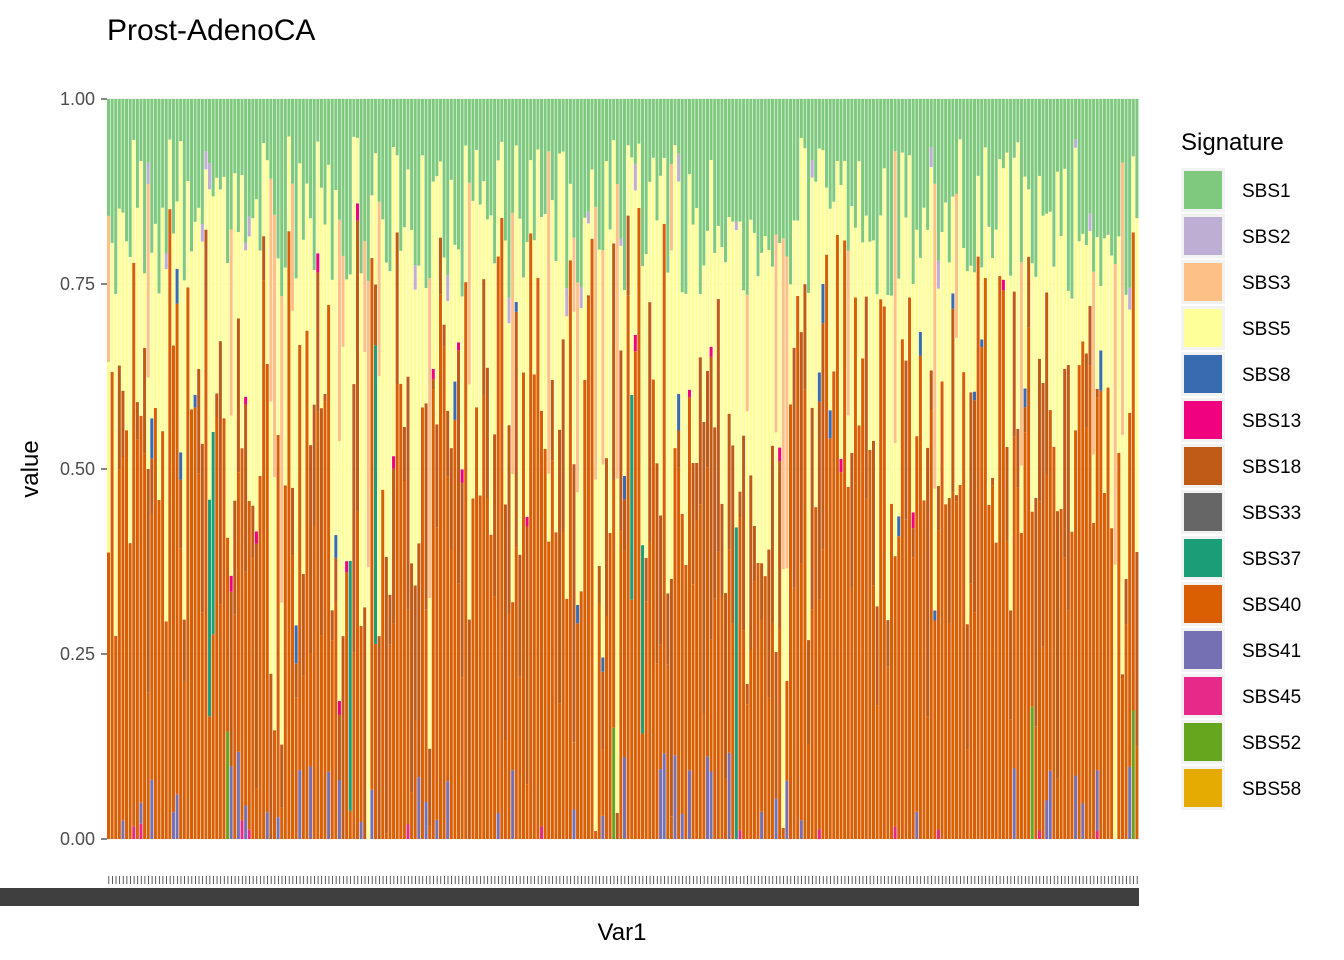 This screenshot has width=1344, height=960. What do you see at coordinates (1271, 421) in the screenshot?
I see `legend-label: SBS13` at bounding box center [1271, 421].